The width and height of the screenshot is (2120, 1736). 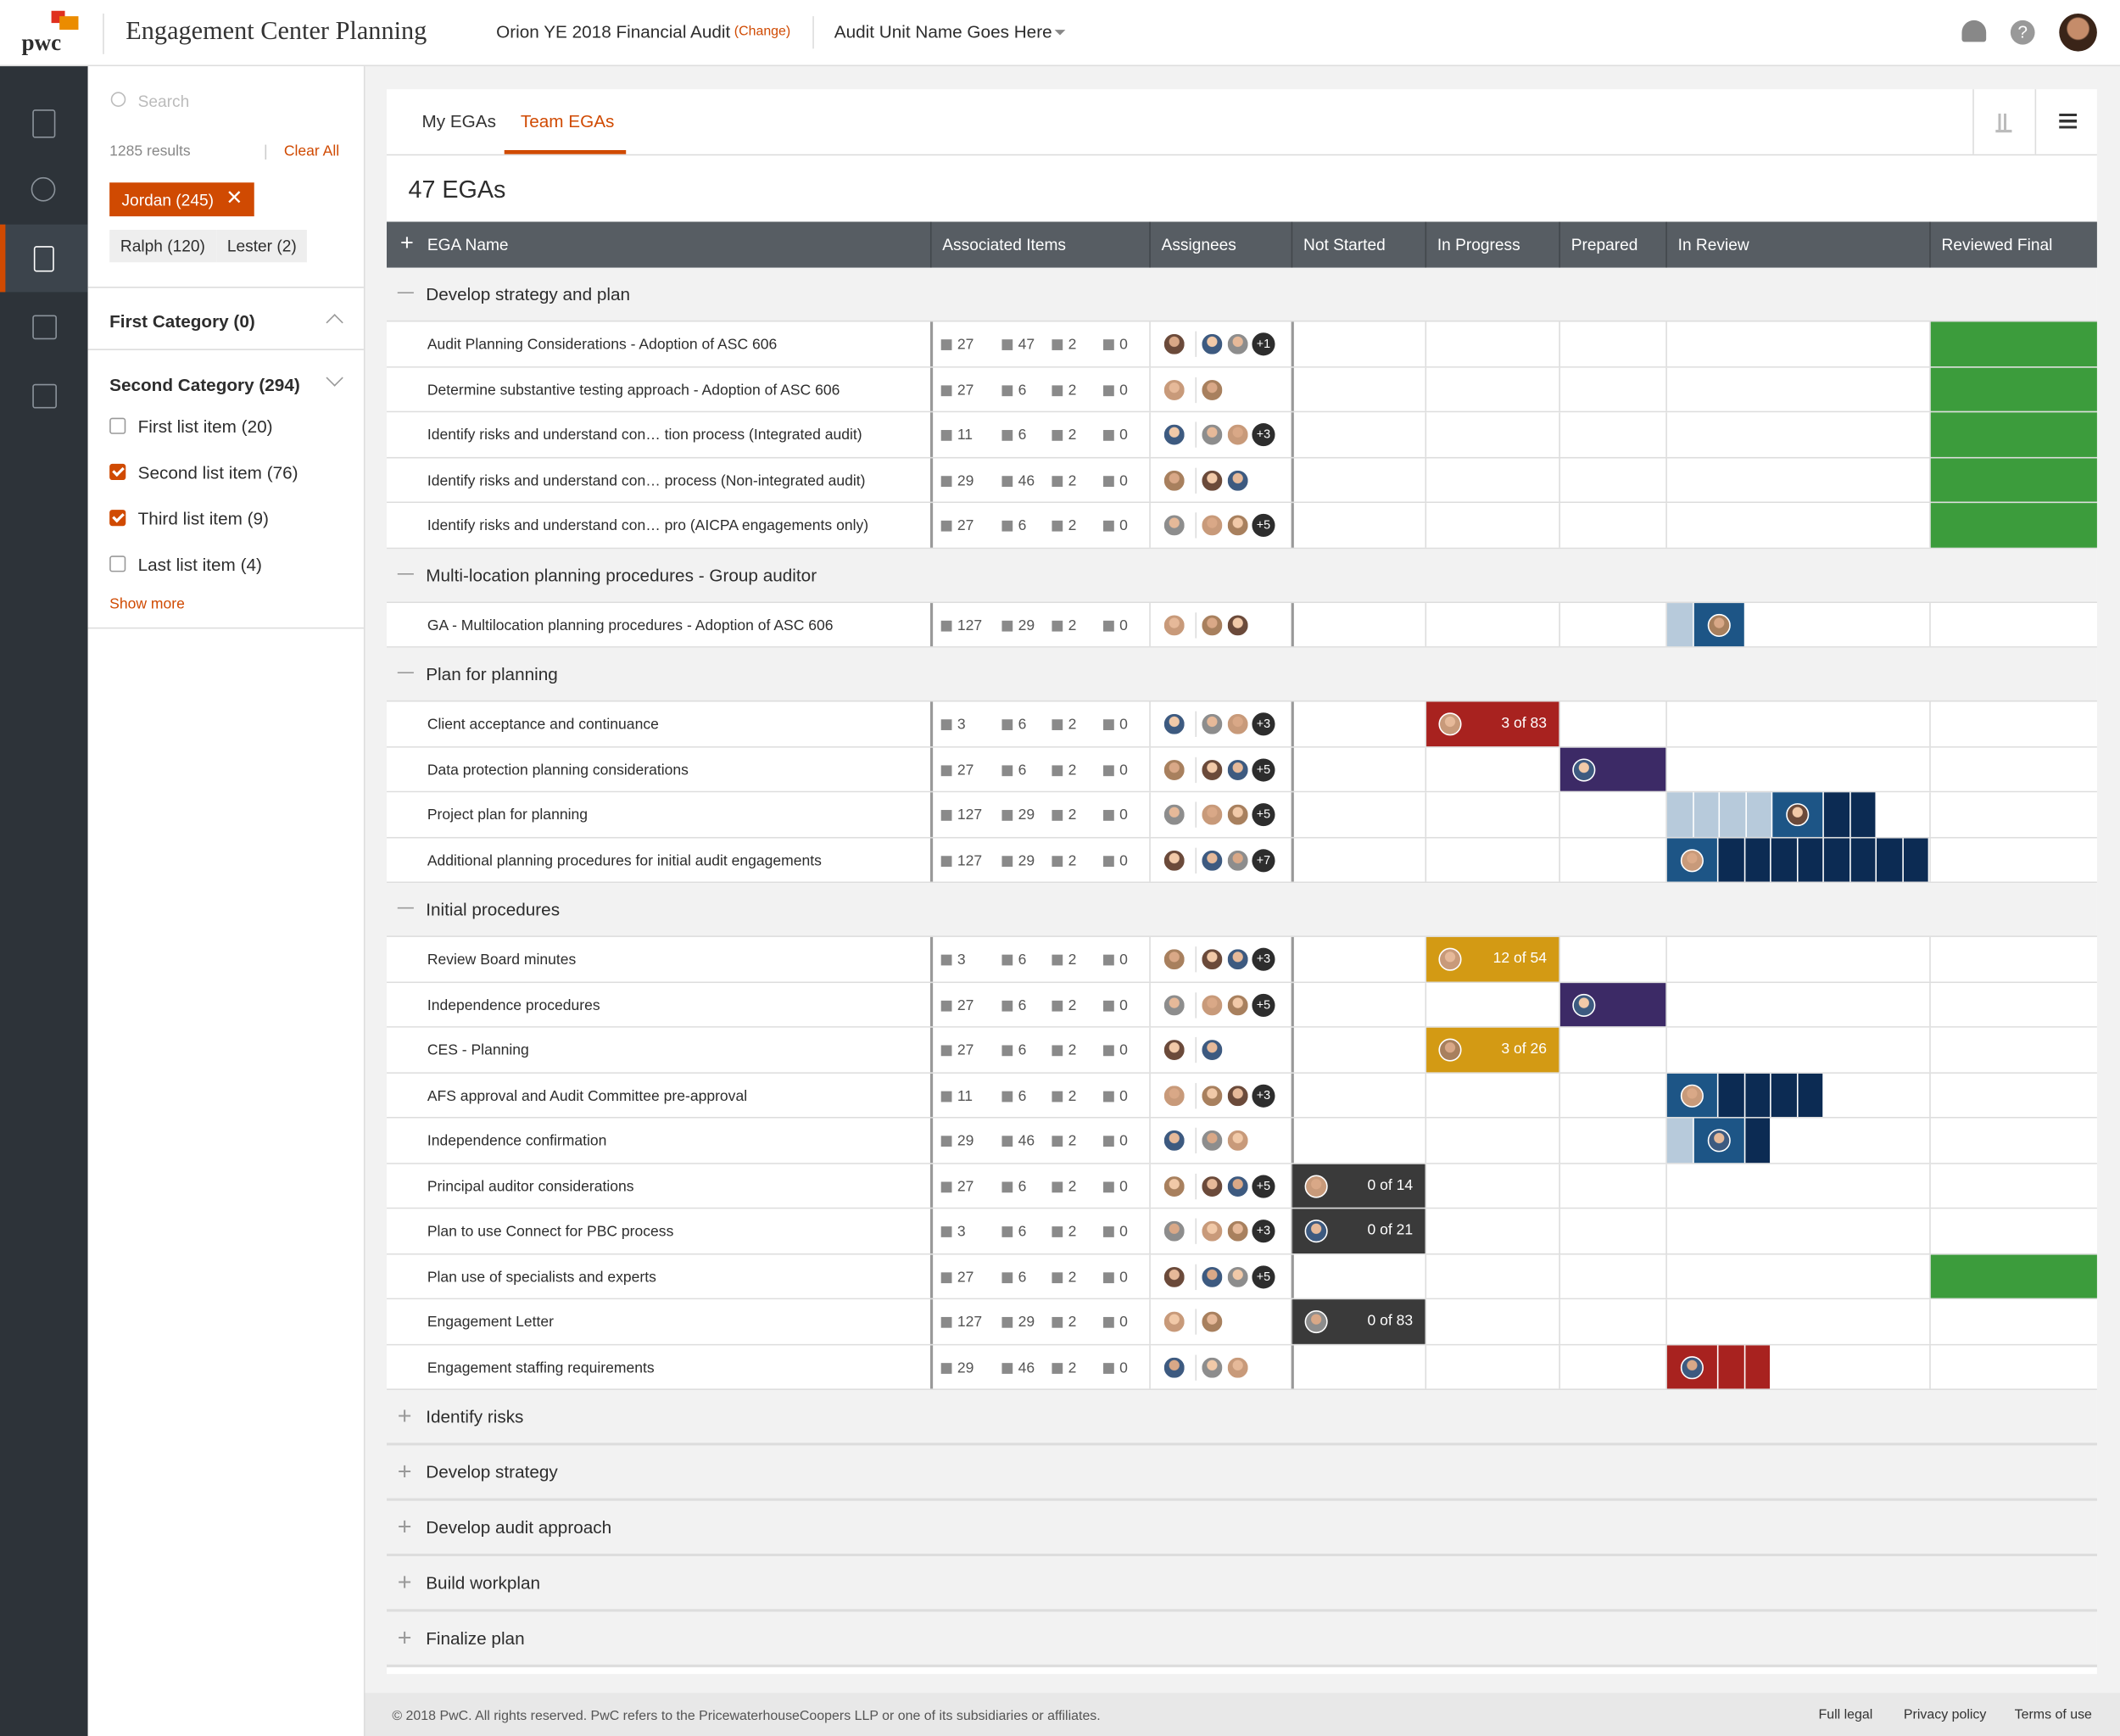 What do you see at coordinates (203, 518) in the screenshot?
I see `list-item-label: Third list item (9)` at bounding box center [203, 518].